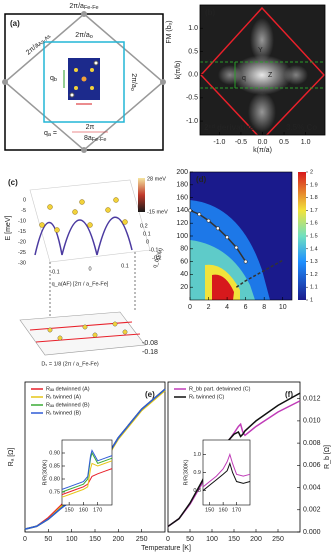  Describe the element at coordinates (263, 142) in the screenshot. I see `x-tick-label: 0.0` at that location.